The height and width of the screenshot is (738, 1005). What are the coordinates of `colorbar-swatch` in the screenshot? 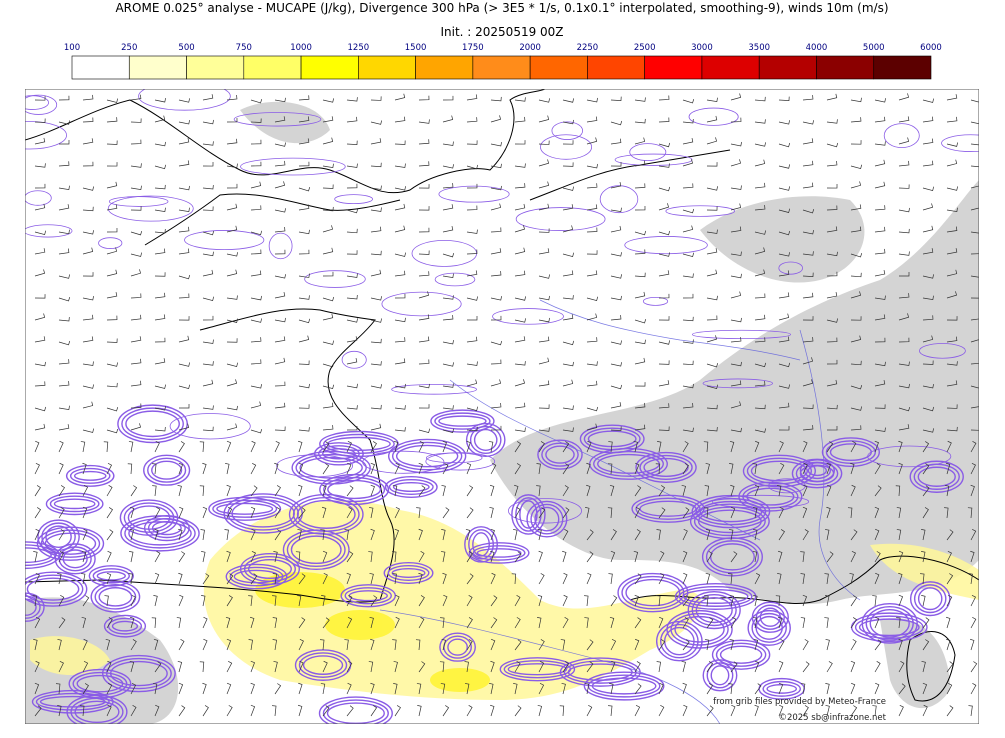 It's located at (157, 67).